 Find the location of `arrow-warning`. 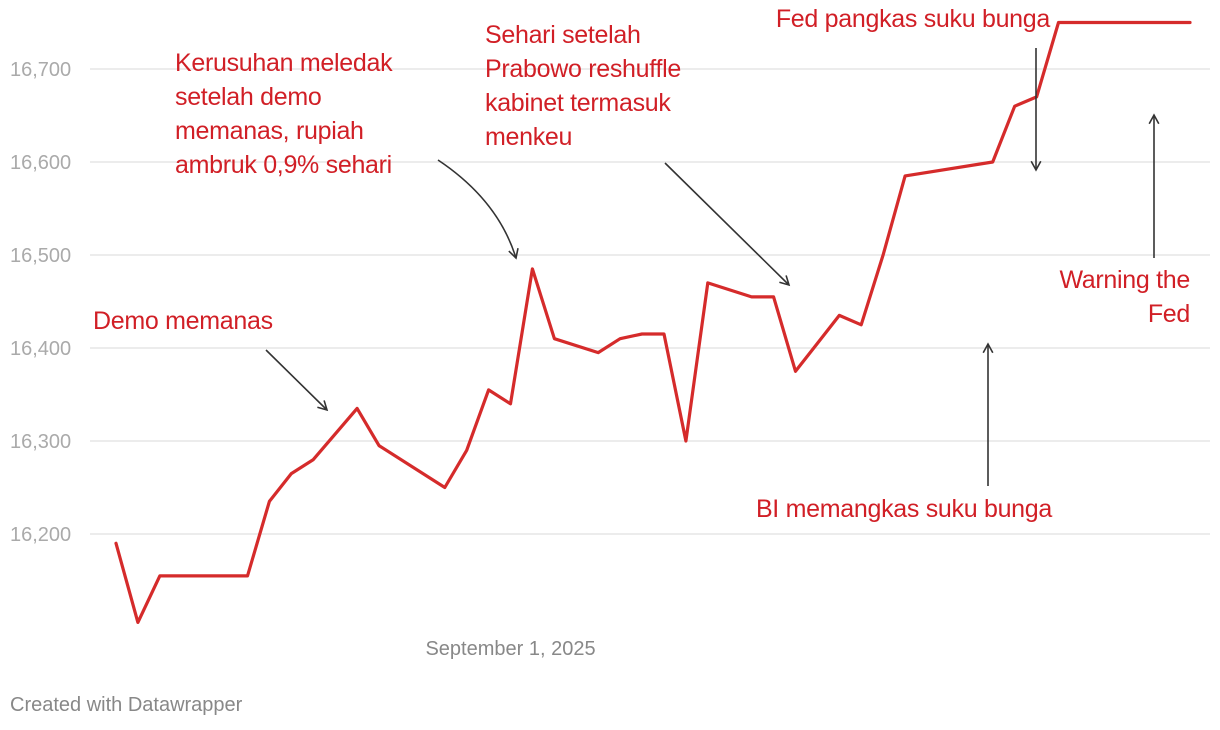

arrow-warning is located at coordinates (1154, 185).